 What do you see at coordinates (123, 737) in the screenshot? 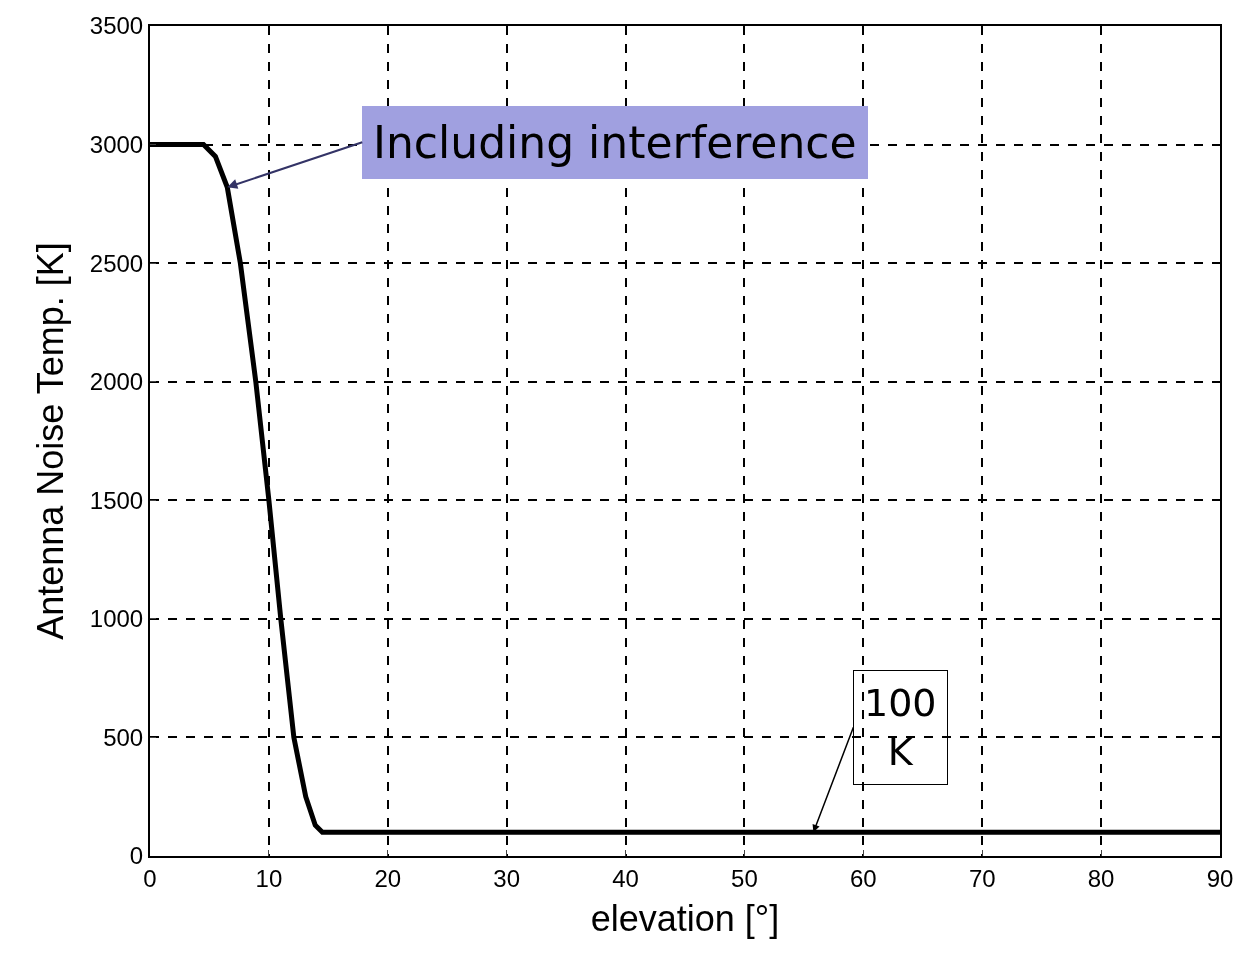
I see `y-tick-label: 500` at bounding box center [123, 737].